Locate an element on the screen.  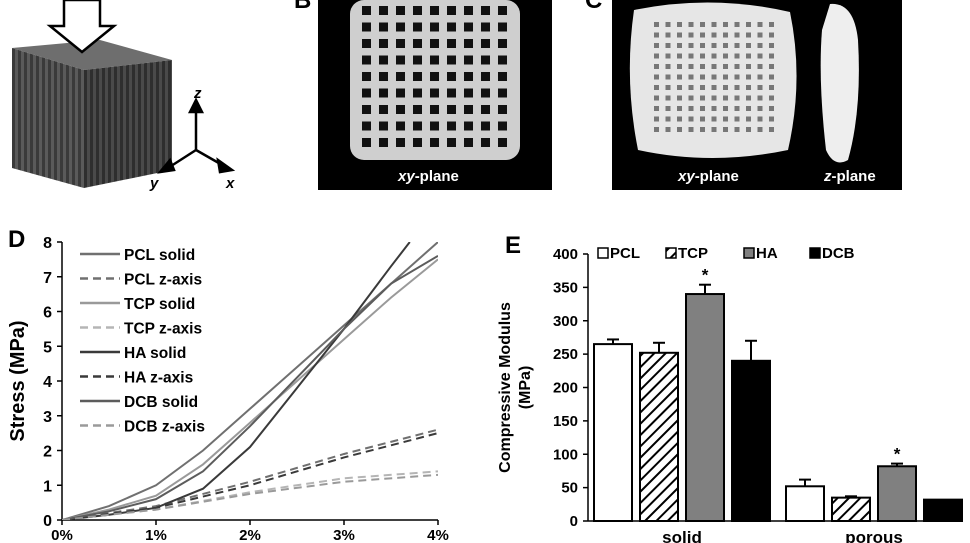
legend-label: HA solid is located at coordinates (155, 353).